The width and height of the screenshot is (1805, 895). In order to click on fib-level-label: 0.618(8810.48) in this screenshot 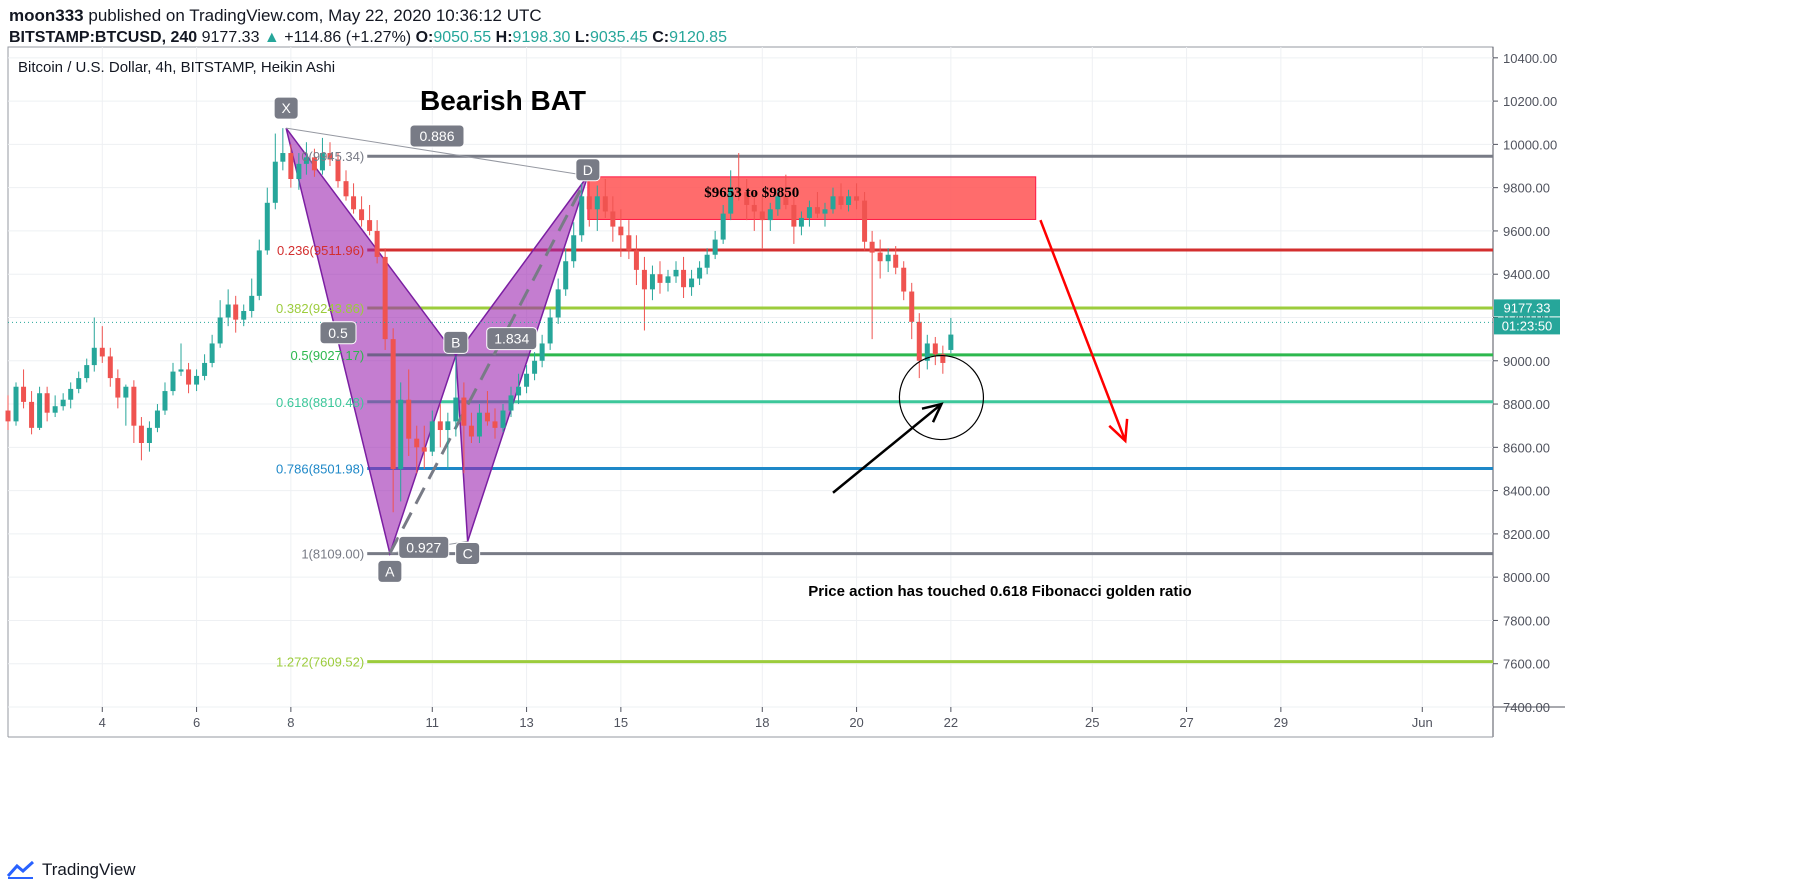, I will do `click(320, 402)`.